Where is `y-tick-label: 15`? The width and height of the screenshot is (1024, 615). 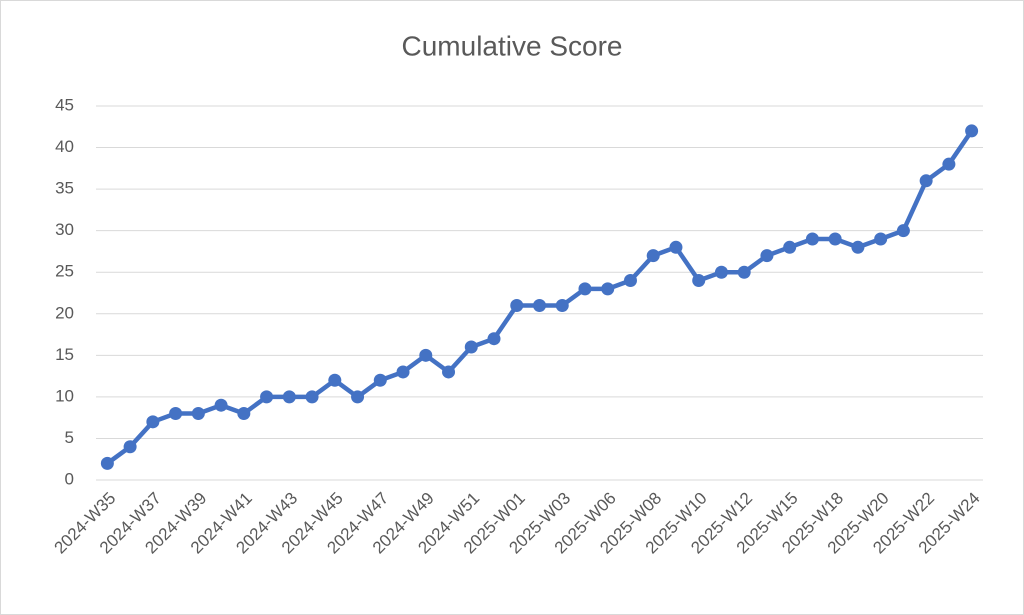
y-tick-label: 15 is located at coordinates (64, 354).